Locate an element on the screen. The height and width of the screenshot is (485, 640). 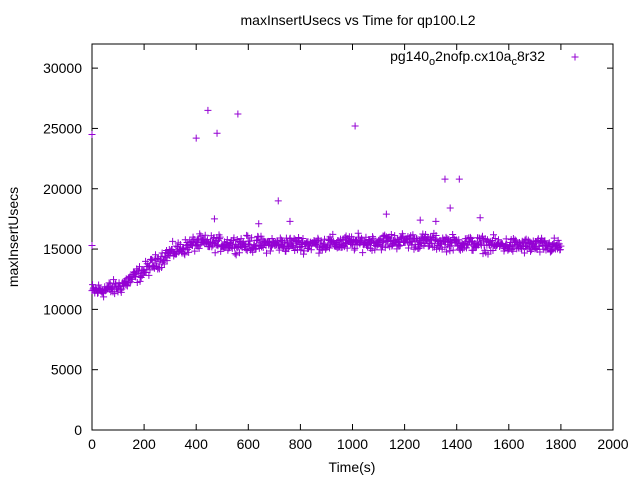
y-tick-label: 25000 is located at coordinates (62, 128).